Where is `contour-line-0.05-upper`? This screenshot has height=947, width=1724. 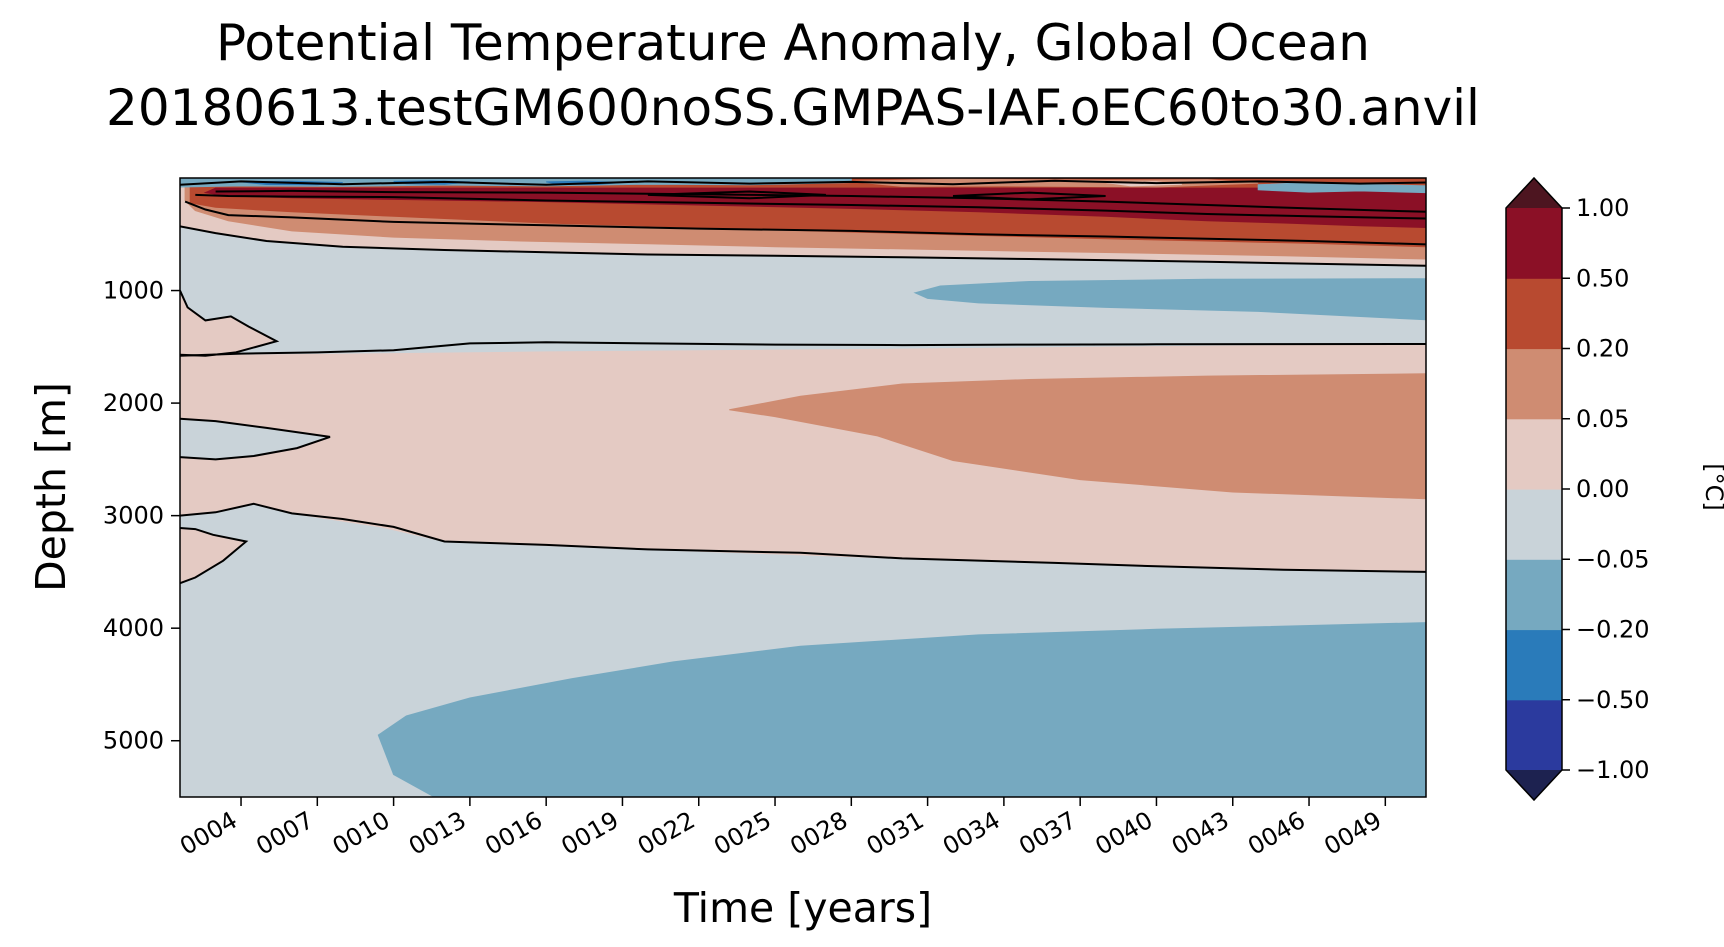 contour-line-0.05-upper is located at coordinates (805, 223).